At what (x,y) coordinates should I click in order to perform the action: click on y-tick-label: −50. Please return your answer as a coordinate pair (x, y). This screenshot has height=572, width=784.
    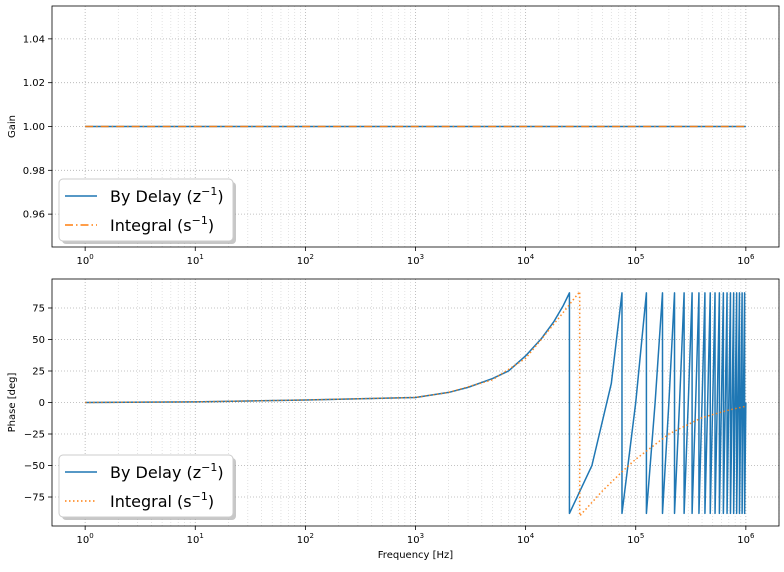
    Looking at the image, I should click on (34, 466).